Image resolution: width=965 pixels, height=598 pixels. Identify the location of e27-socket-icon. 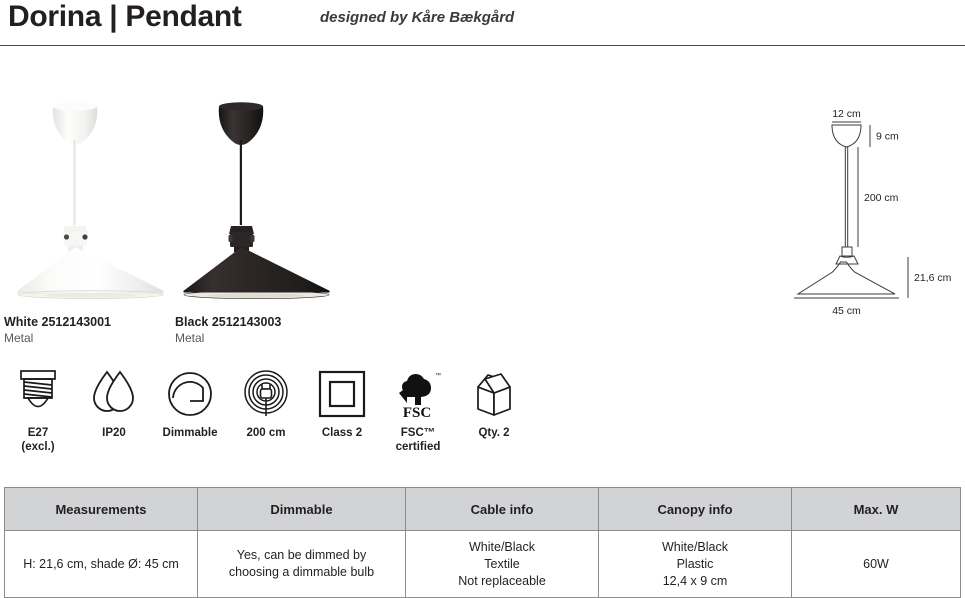
(38, 394).